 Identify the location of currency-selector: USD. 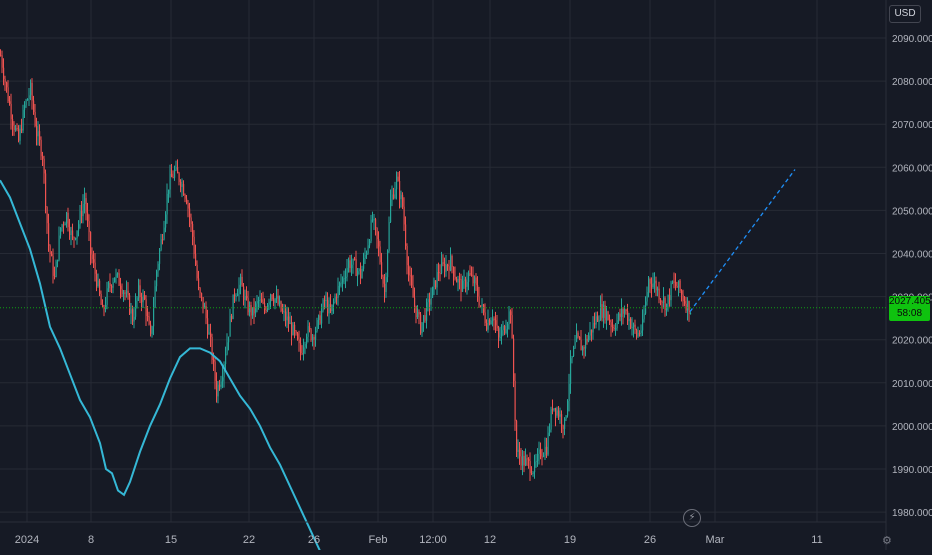
(905, 14).